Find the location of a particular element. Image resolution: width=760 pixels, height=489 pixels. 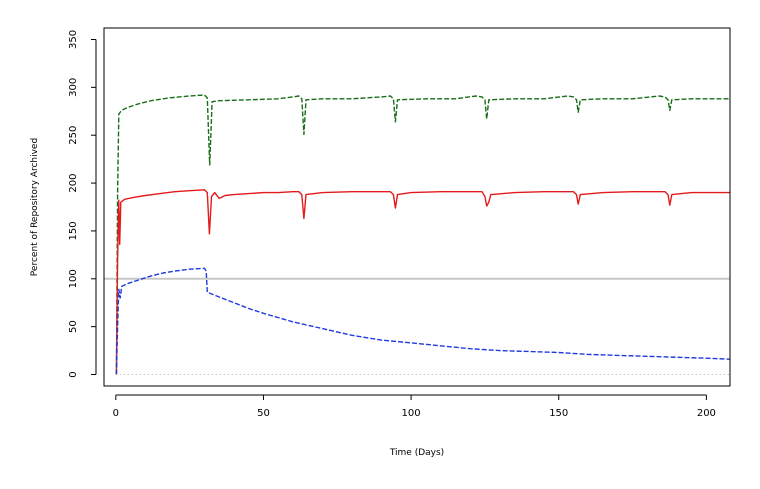

x-tick-label: 150 is located at coordinates (558, 413).